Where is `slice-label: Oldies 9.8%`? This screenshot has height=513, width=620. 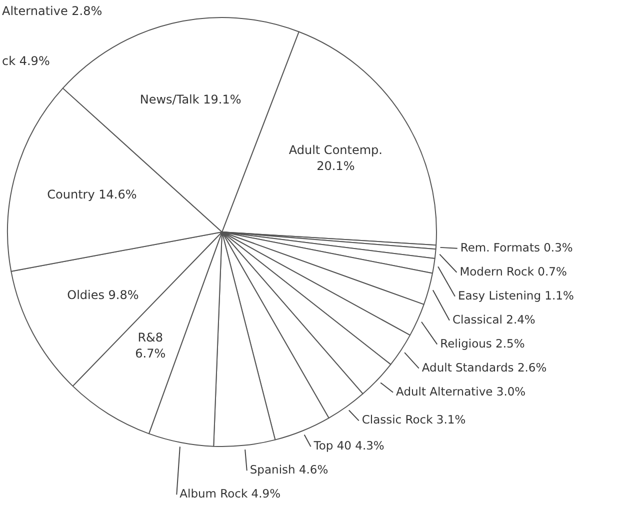
slice-label: Oldies 9.8% is located at coordinates (103, 295).